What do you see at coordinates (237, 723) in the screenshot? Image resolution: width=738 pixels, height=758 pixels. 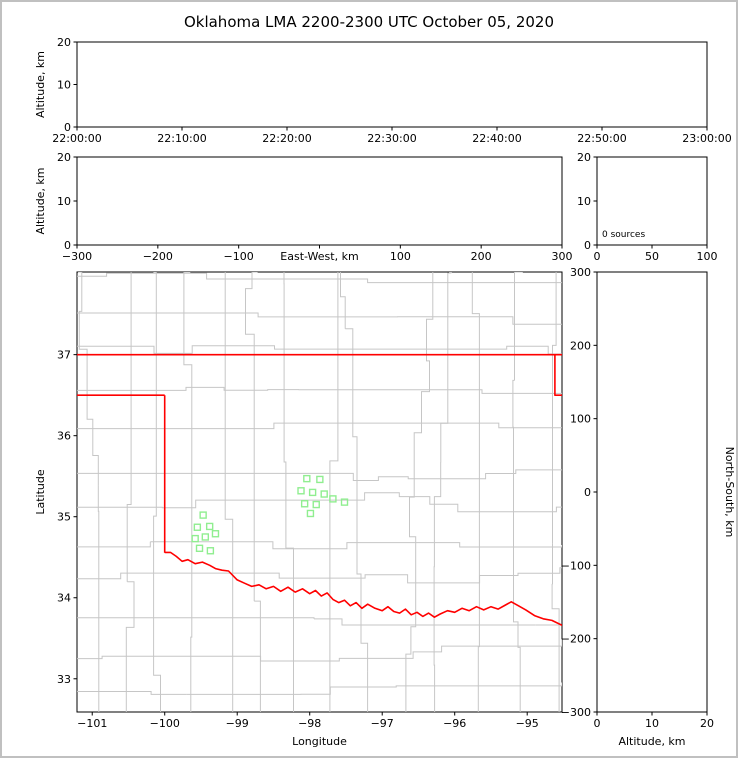 I see `x-tick-label: −99` at bounding box center [237, 723].